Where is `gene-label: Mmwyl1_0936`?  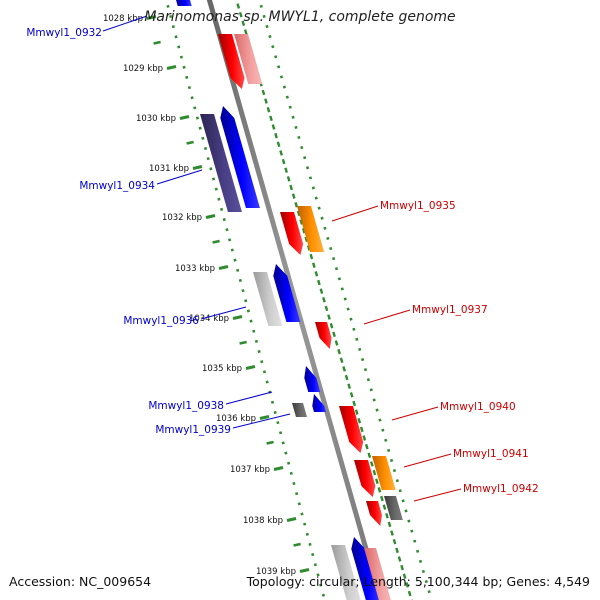
gene-label: Mmwyl1_0936 is located at coordinates (161, 321).